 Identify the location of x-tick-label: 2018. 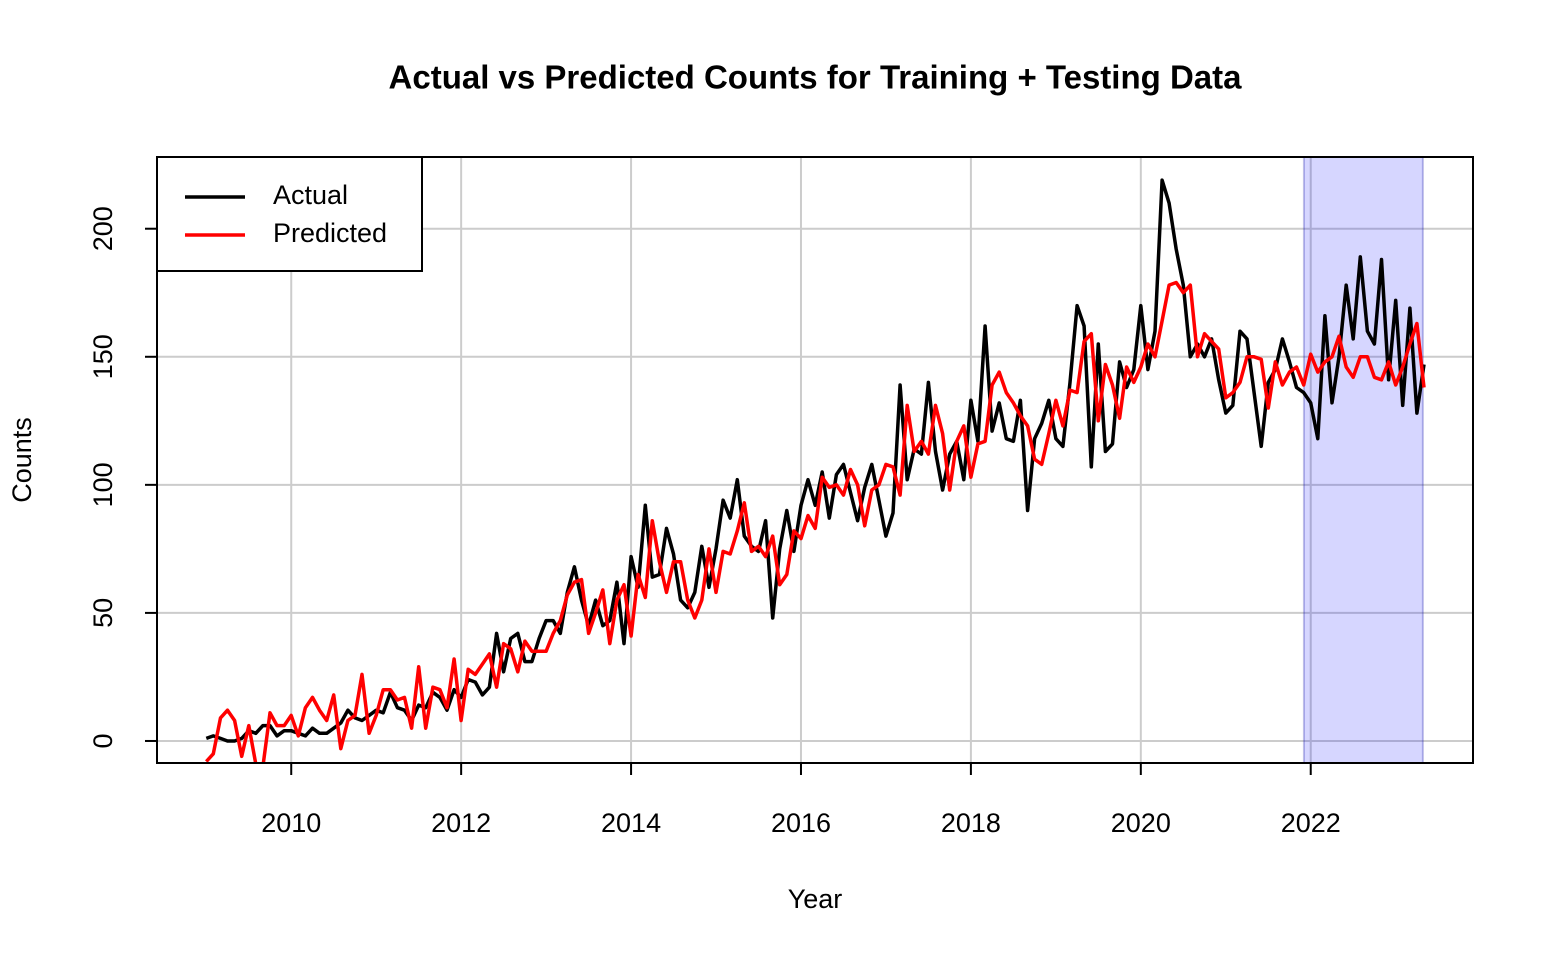
(971, 823).